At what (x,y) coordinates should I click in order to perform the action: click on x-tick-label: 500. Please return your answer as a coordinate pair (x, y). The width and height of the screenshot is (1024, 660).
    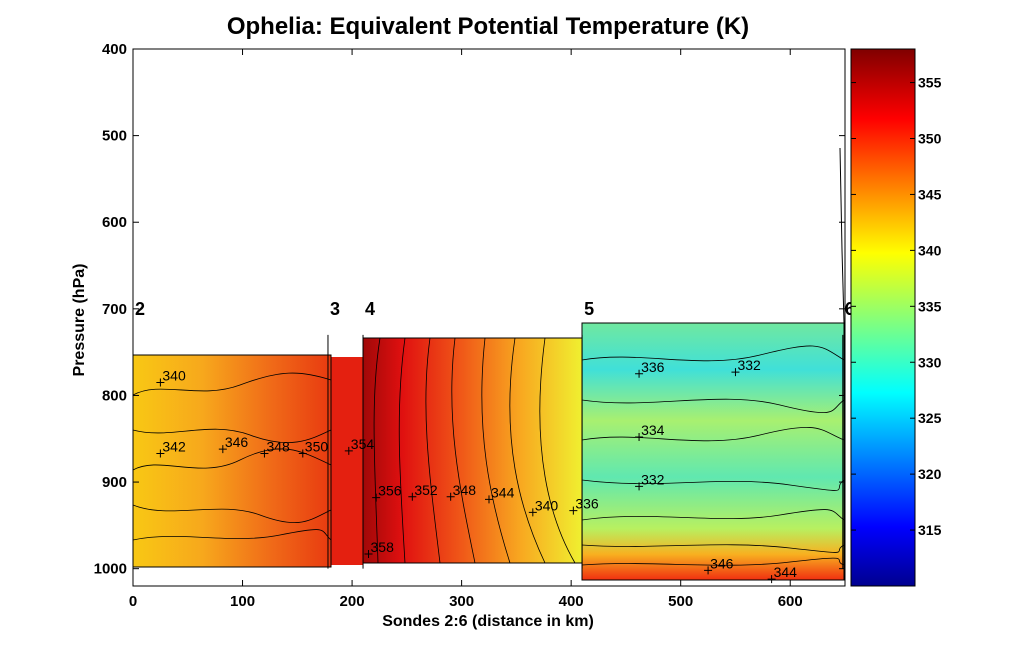
    Looking at the image, I should click on (680, 601).